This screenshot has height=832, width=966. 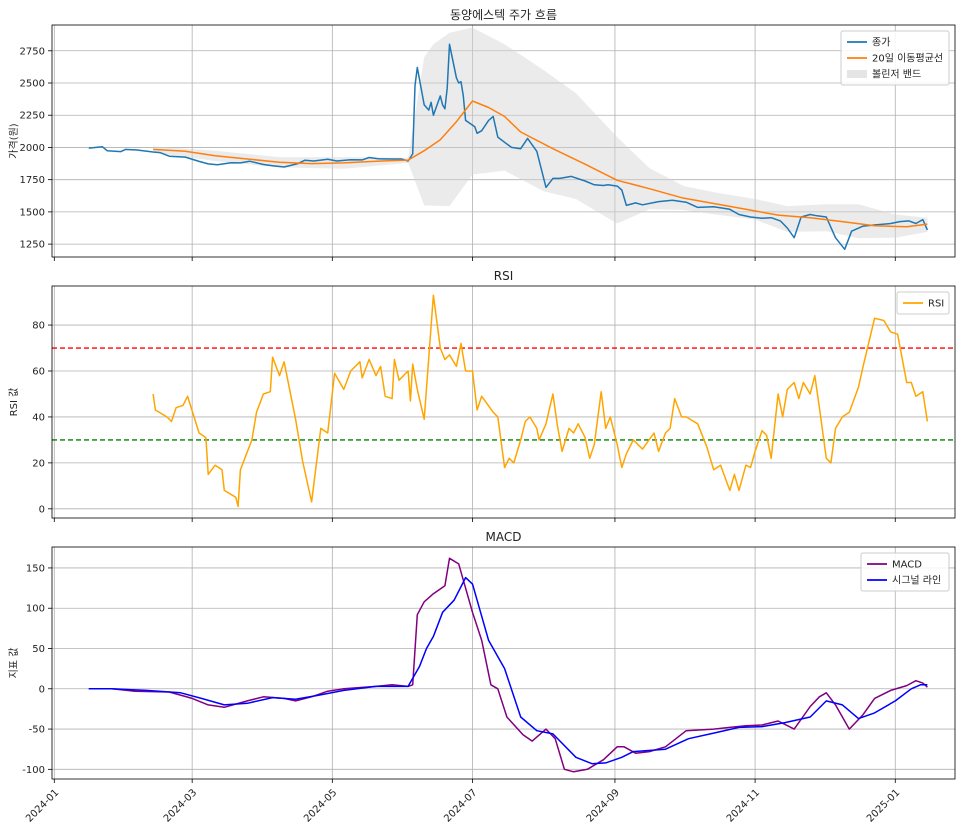 I want to click on y-axis-label: RSI 값, so click(x=14, y=402).